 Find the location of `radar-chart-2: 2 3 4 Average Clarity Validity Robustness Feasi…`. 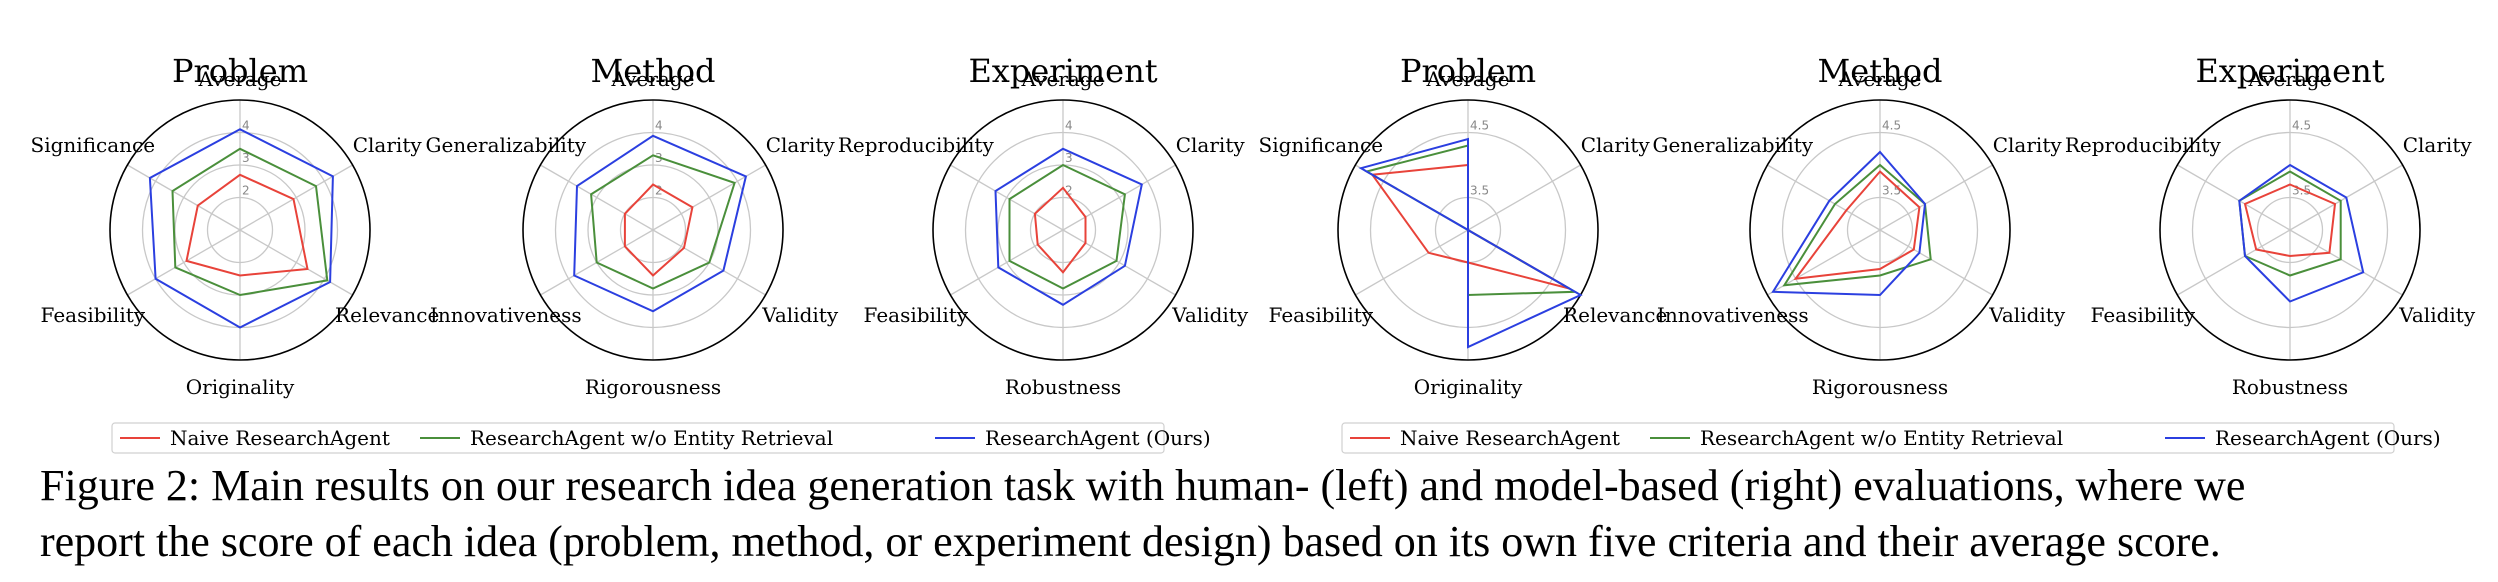

radar-chart-2: 2 3 4 Average Clarity Validity Robustness Feasi… is located at coordinates (1043, 225).